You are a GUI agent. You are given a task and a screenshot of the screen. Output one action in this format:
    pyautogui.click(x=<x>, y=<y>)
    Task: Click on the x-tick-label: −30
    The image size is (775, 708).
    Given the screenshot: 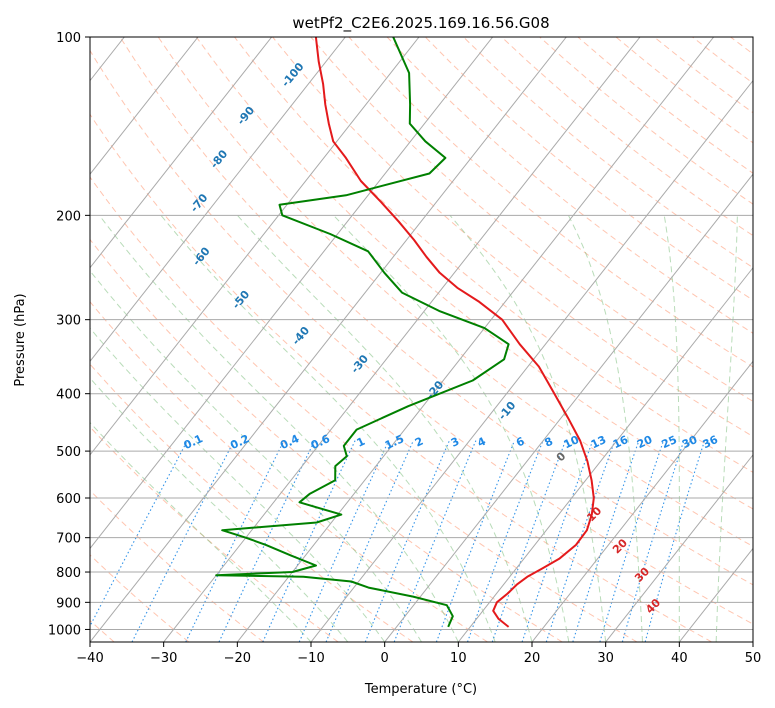 What is the action you would take?
    pyautogui.click(x=163, y=658)
    